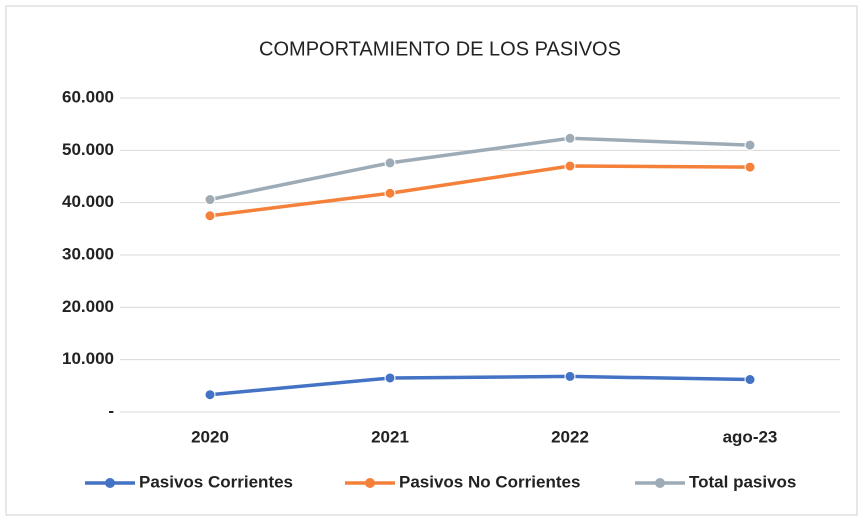  What do you see at coordinates (742, 481) in the screenshot?
I see `legend-label: Total pasivos` at bounding box center [742, 481].